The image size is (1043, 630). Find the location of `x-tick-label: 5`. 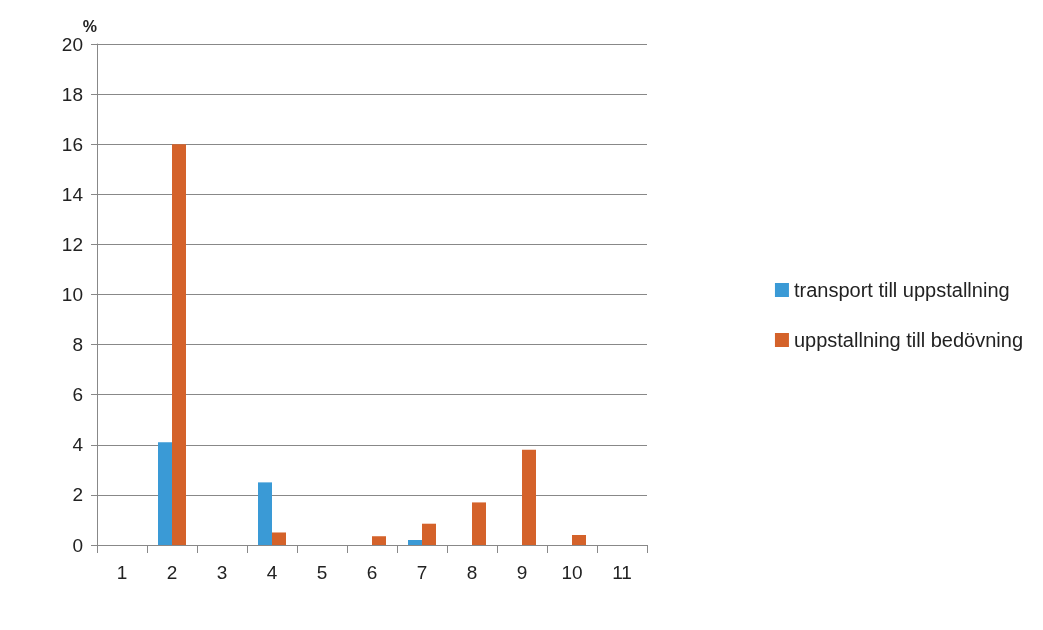

x-tick-label: 5 is located at coordinates (322, 572).